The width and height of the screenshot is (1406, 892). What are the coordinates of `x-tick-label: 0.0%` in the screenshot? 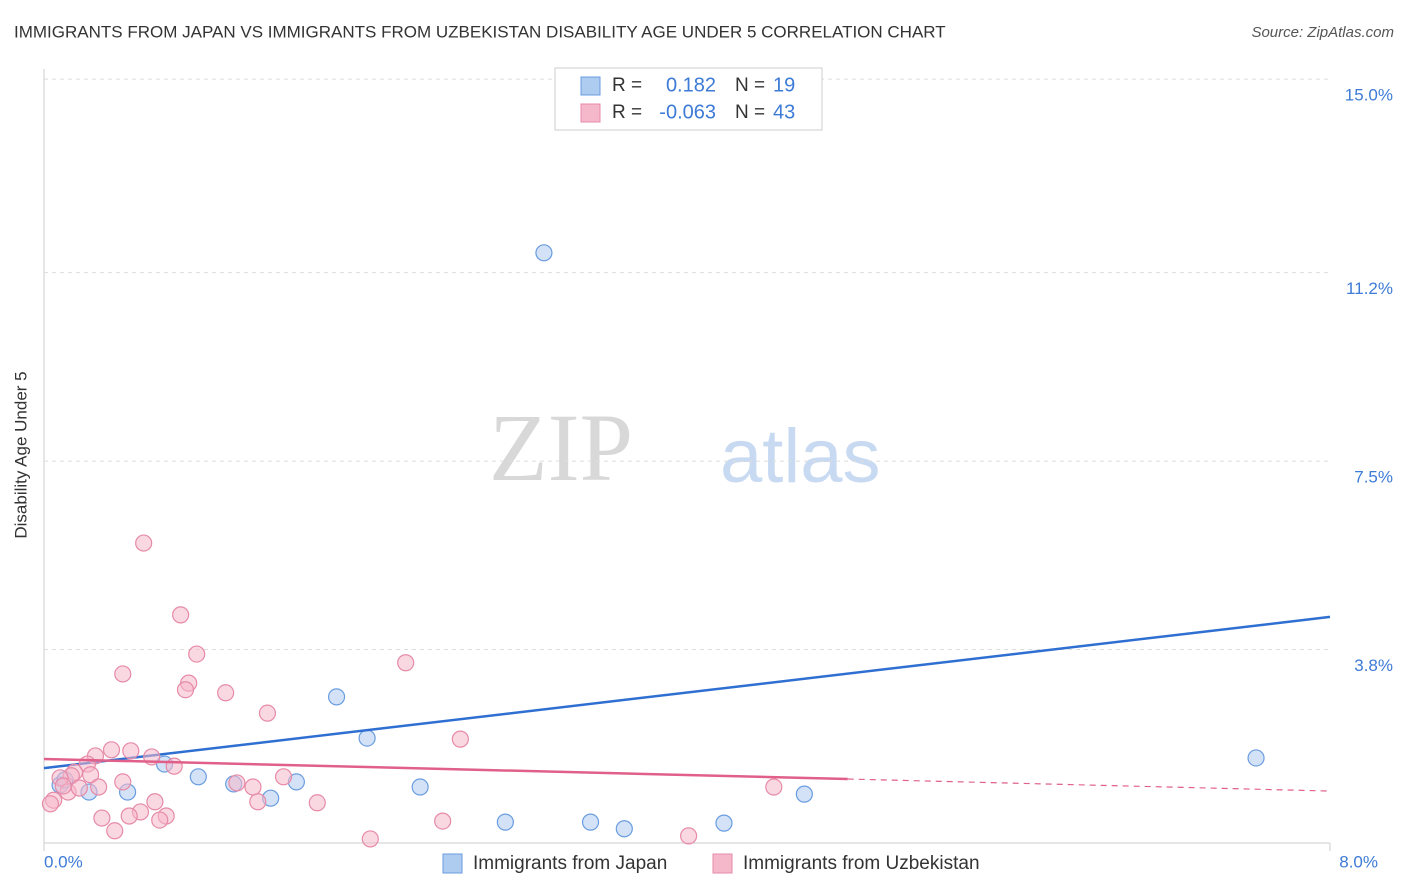 It's located at (63, 861).